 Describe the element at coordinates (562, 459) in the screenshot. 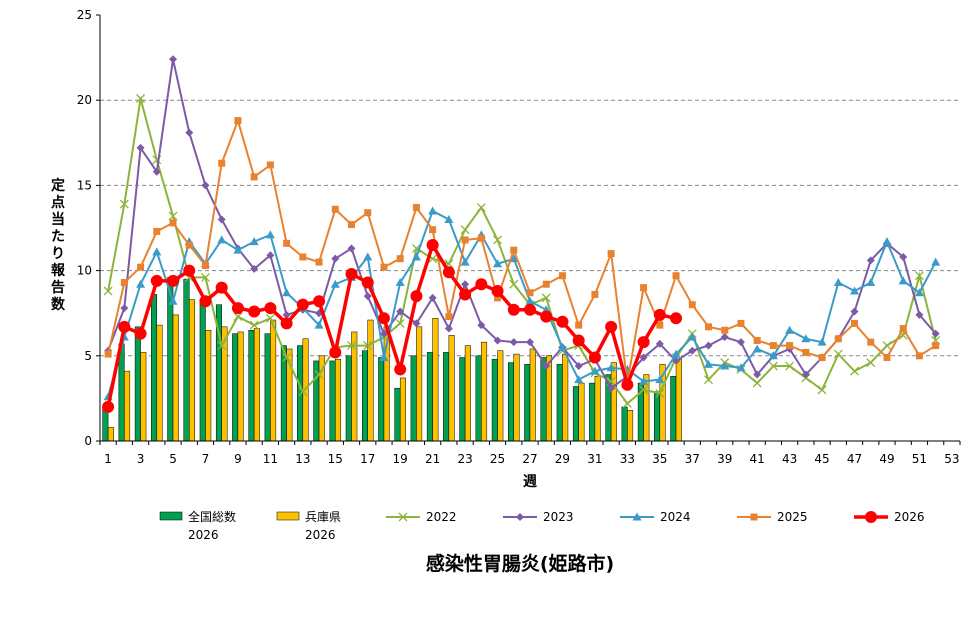

I see `x-tick-label: 29` at that location.